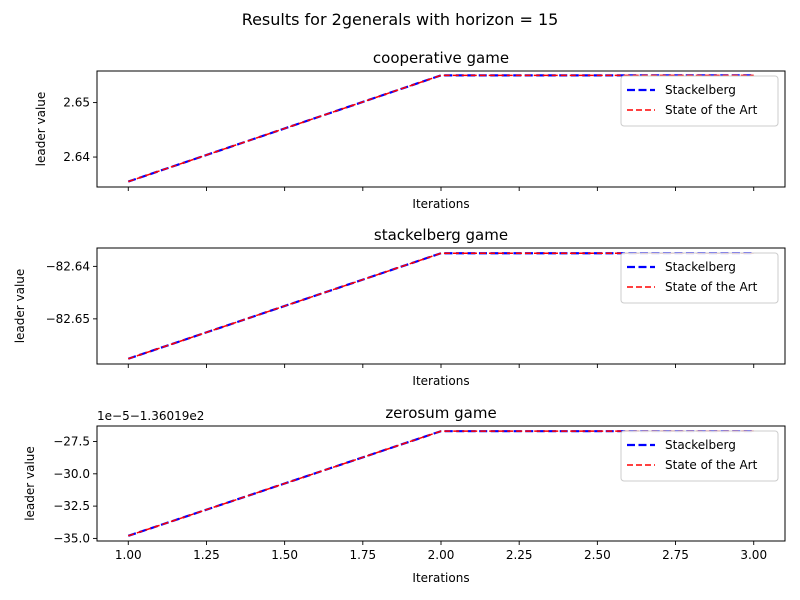  What do you see at coordinates (597, 555) in the screenshot?
I see `x-tick-label: 2.50` at bounding box center [597, 555].